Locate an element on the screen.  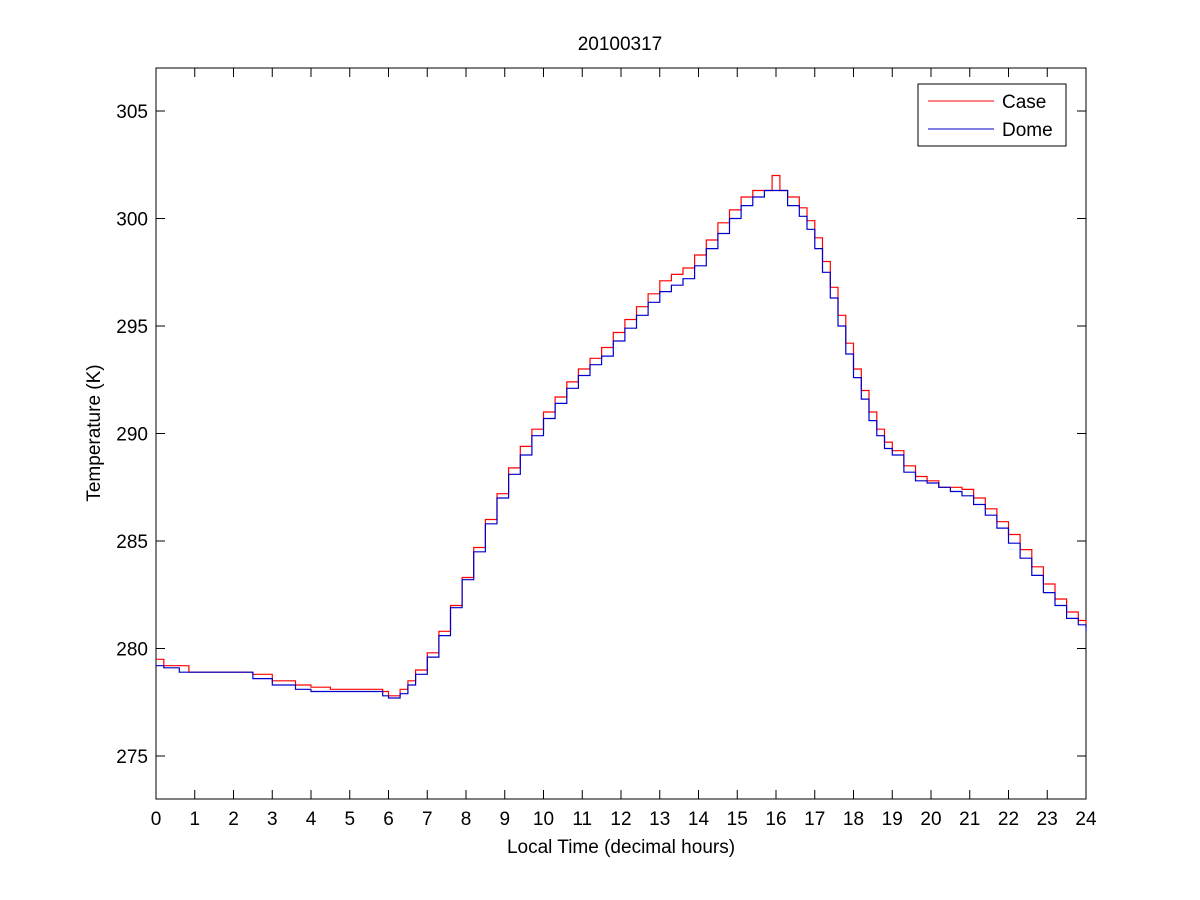
x-tick-label: 12 is located at coordinates (620, 819).